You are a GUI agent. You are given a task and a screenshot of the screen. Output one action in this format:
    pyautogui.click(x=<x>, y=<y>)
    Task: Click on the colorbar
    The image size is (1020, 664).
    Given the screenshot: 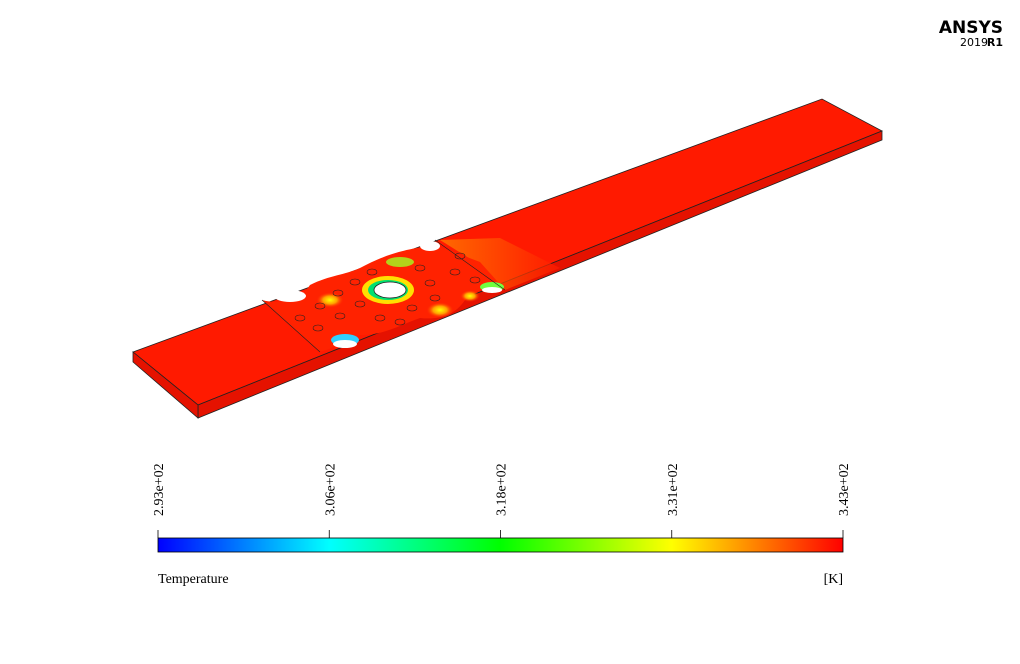 What is the action you would take?
    pyautogui.click(x=500, y=545)
    